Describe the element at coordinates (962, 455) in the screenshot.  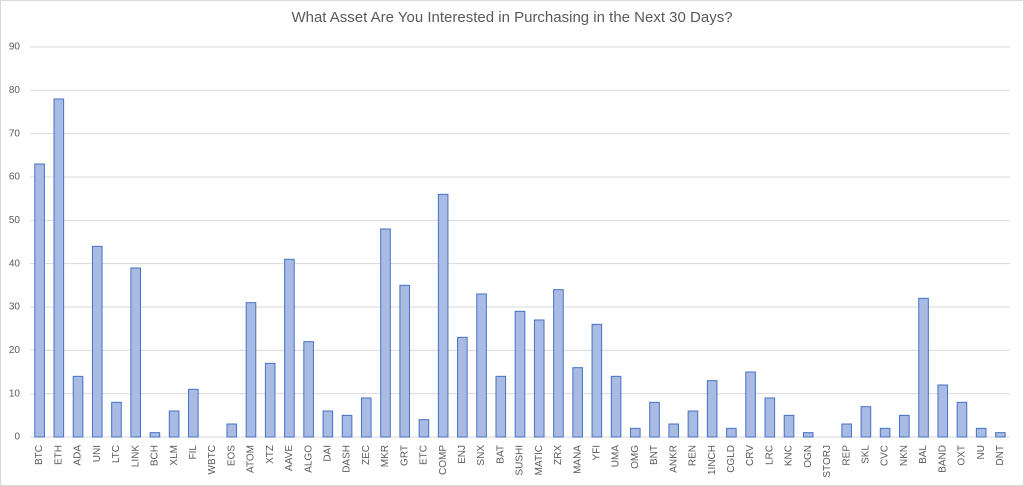
I see `x-tick-label: OXT` at that location.